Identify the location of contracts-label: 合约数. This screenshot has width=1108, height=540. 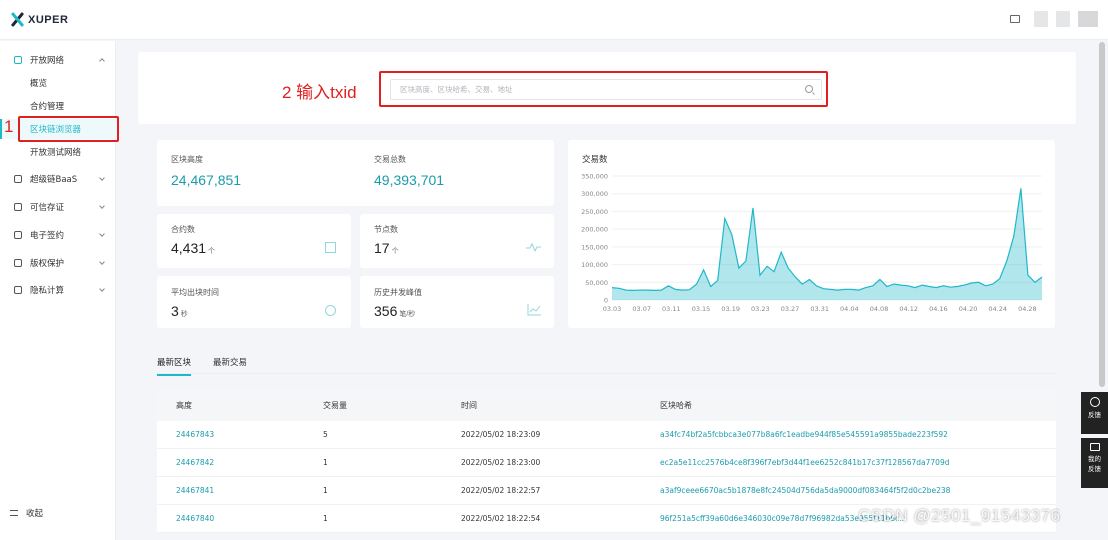
(183, 229).